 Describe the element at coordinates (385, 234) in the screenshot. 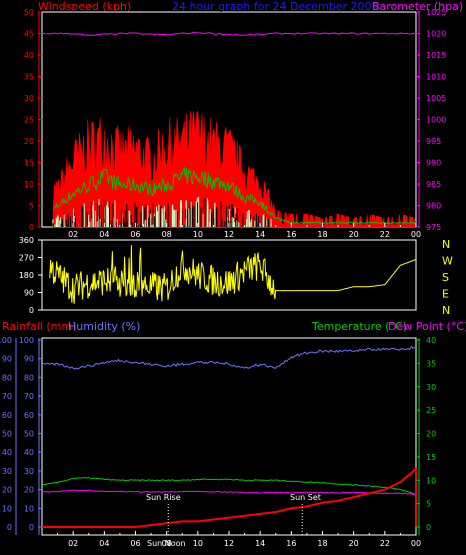

I see `wind-xtick-label: 22` at that location.